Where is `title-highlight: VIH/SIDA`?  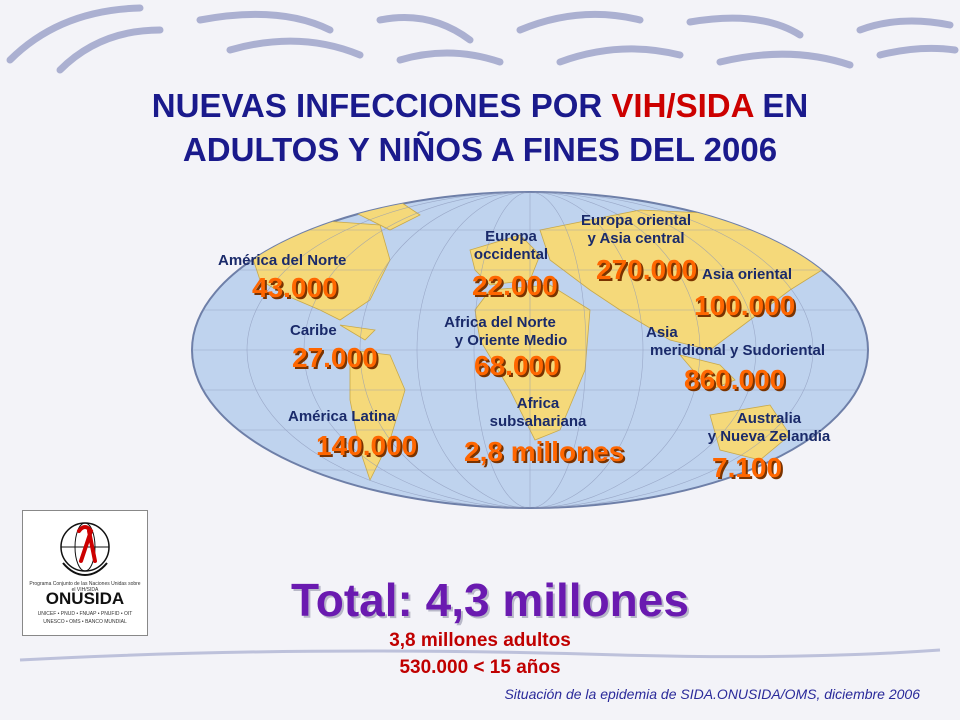
title-highlight: VIH/SIDA is located at coordinates (682, 105).